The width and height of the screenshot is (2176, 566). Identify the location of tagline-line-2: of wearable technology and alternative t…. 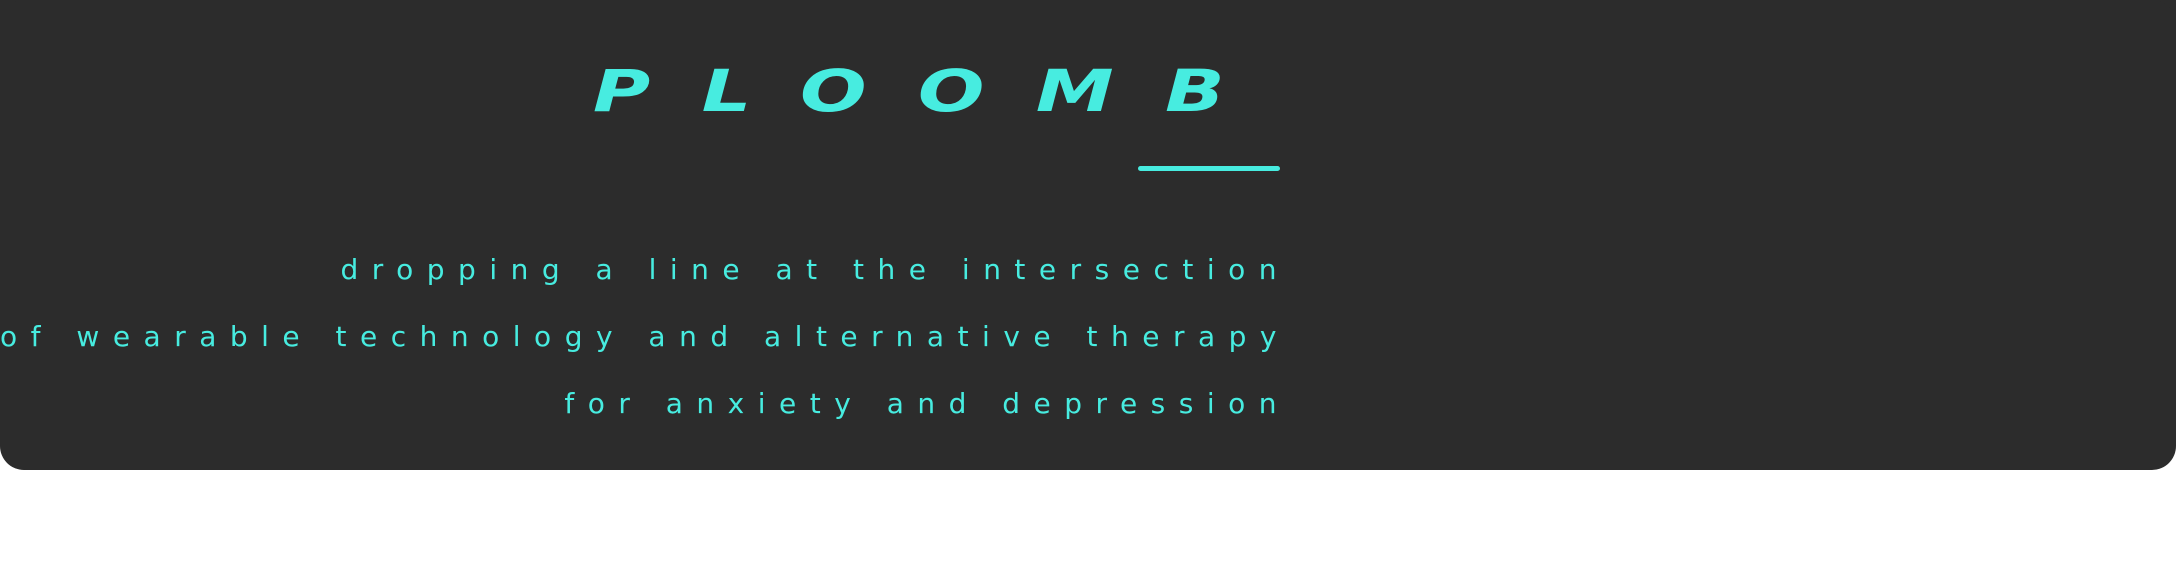
(645, 336).